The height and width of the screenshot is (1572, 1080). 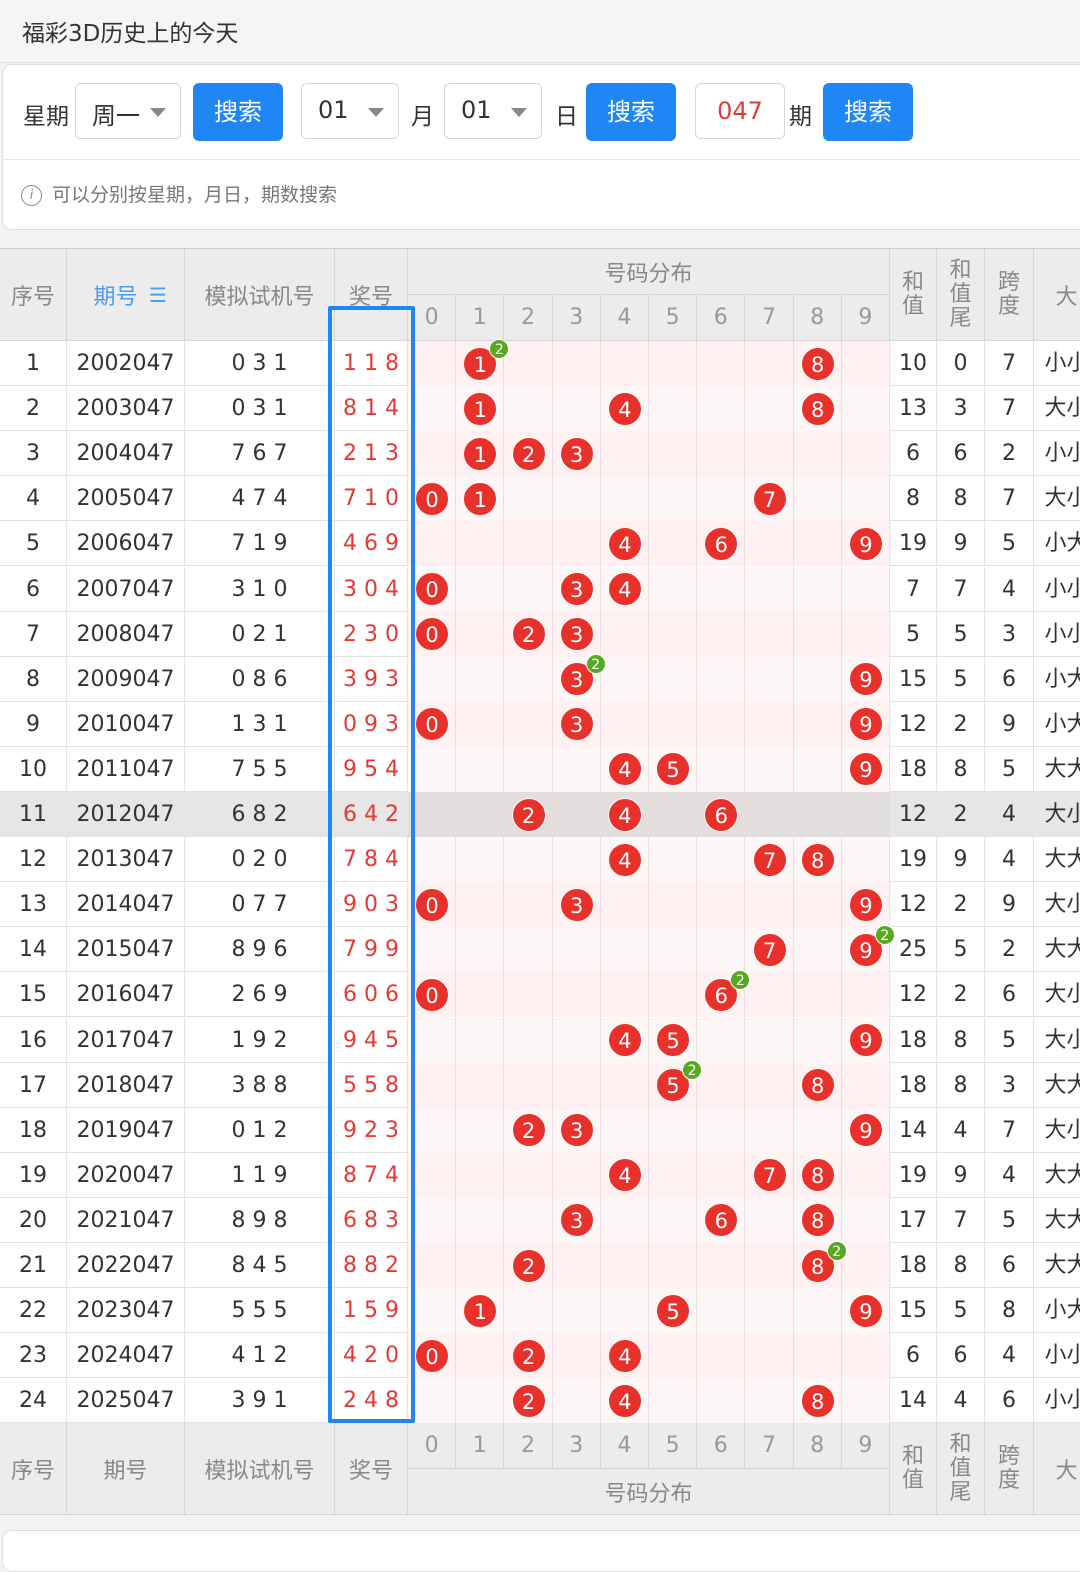 What do you see at coordinates (1009, 1356) in the screenshot?
I see `row-span: 4` at bounding box center [1009, 1356].